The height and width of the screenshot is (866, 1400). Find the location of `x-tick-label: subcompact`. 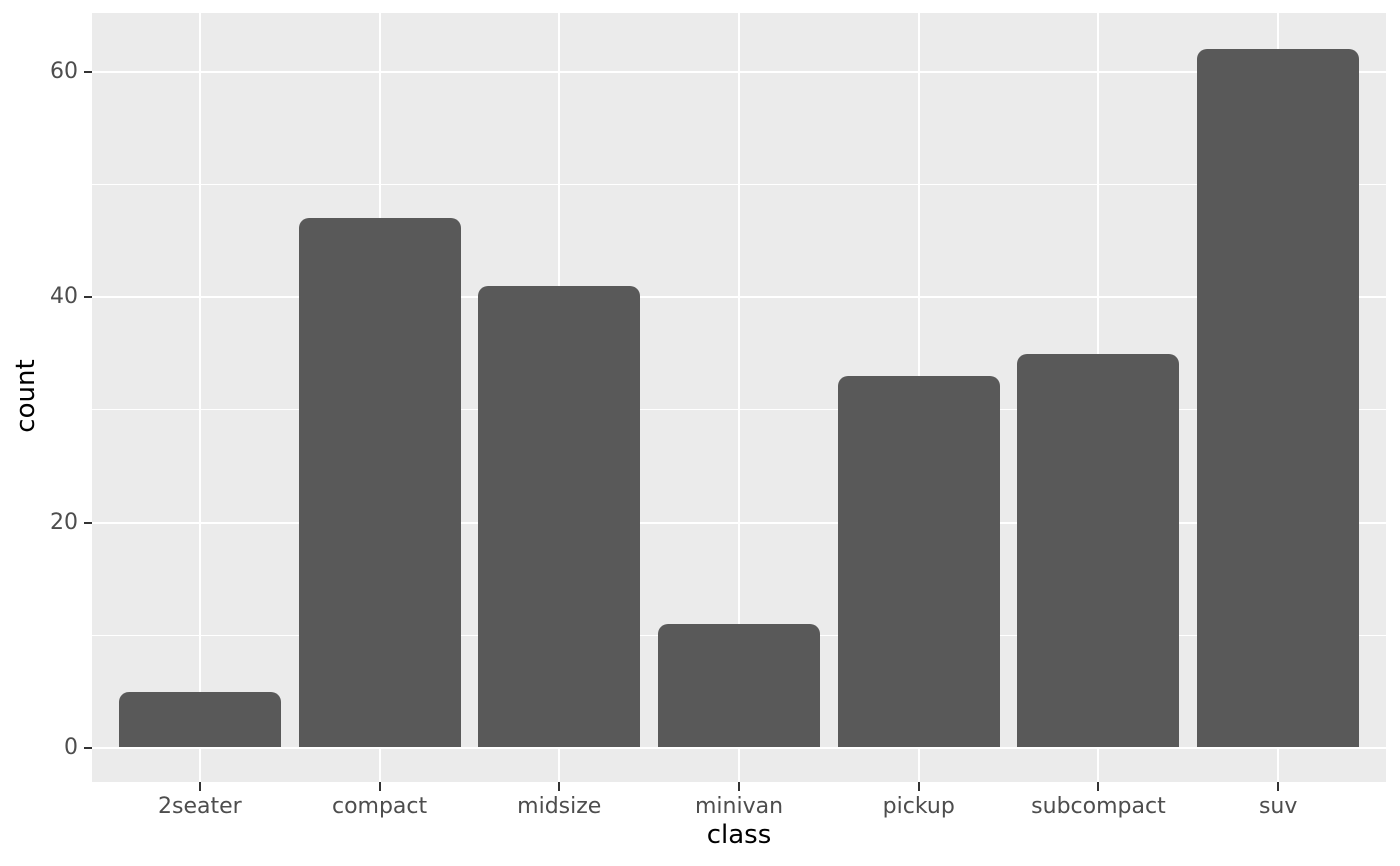

x-tick-label: subcompact is located at coordinates (1098, 806).